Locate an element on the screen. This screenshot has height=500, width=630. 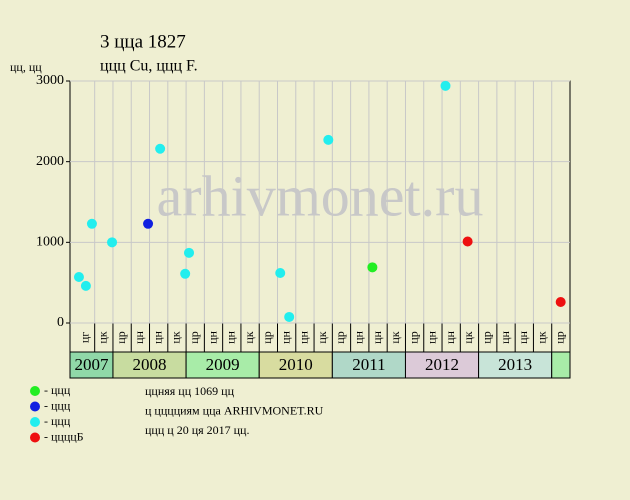
year-label: 2012 is located at coordinates (442, 364).